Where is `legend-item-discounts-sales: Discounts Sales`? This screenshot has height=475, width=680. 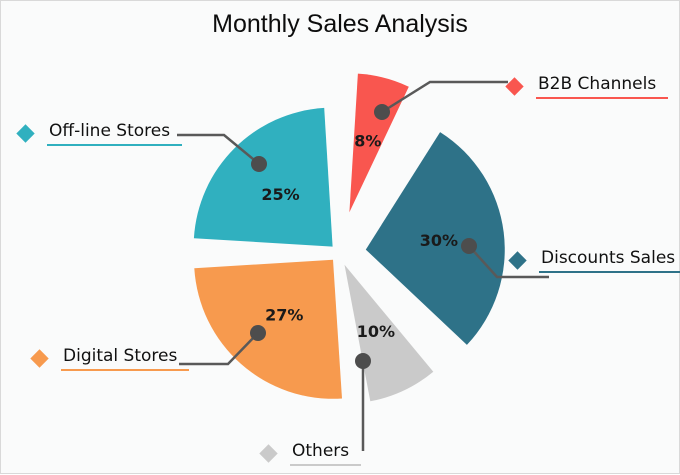 legend-item-discounts-sales: Discounts Sales is located at coordinates (594, 260).